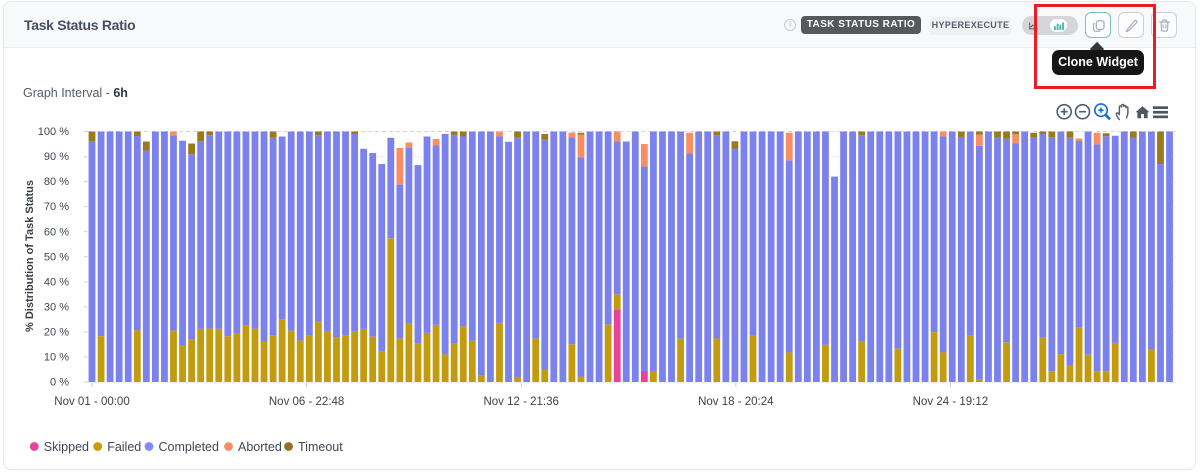 The image size is (1200, 475). What do you see at coordinates (56, 282) in the screenshot?
I see `svg-text: 40 %` at bounding box center [56, 282].